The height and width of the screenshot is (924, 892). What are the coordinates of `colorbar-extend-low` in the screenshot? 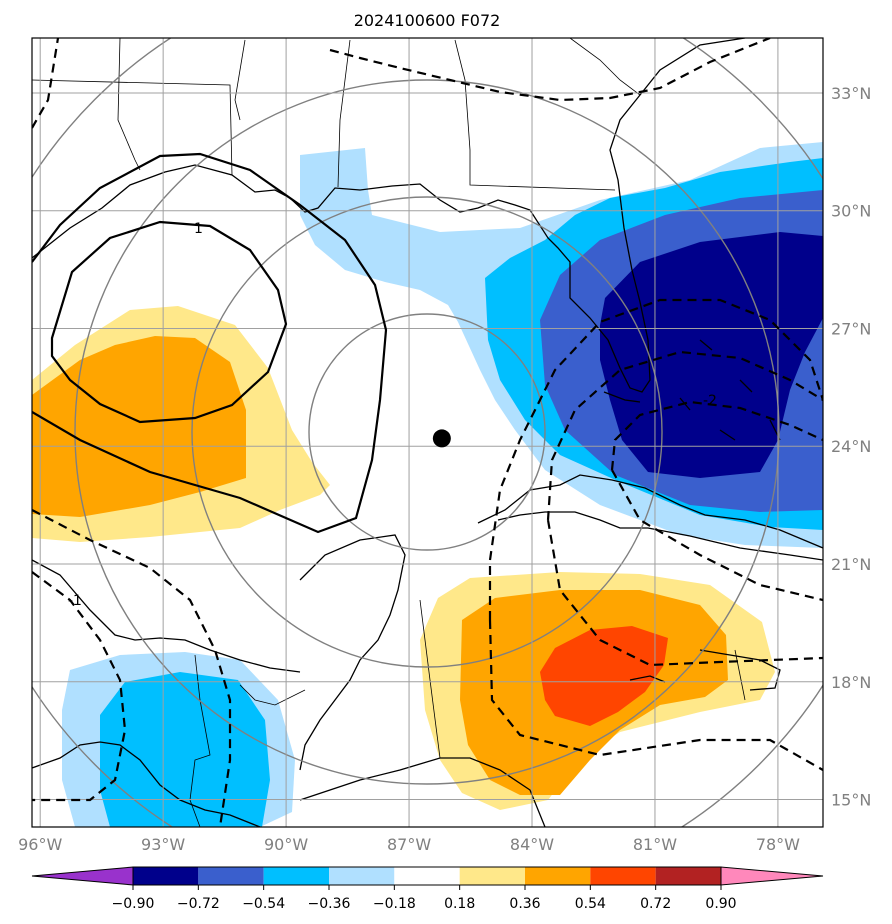 It's located at (82, 876).